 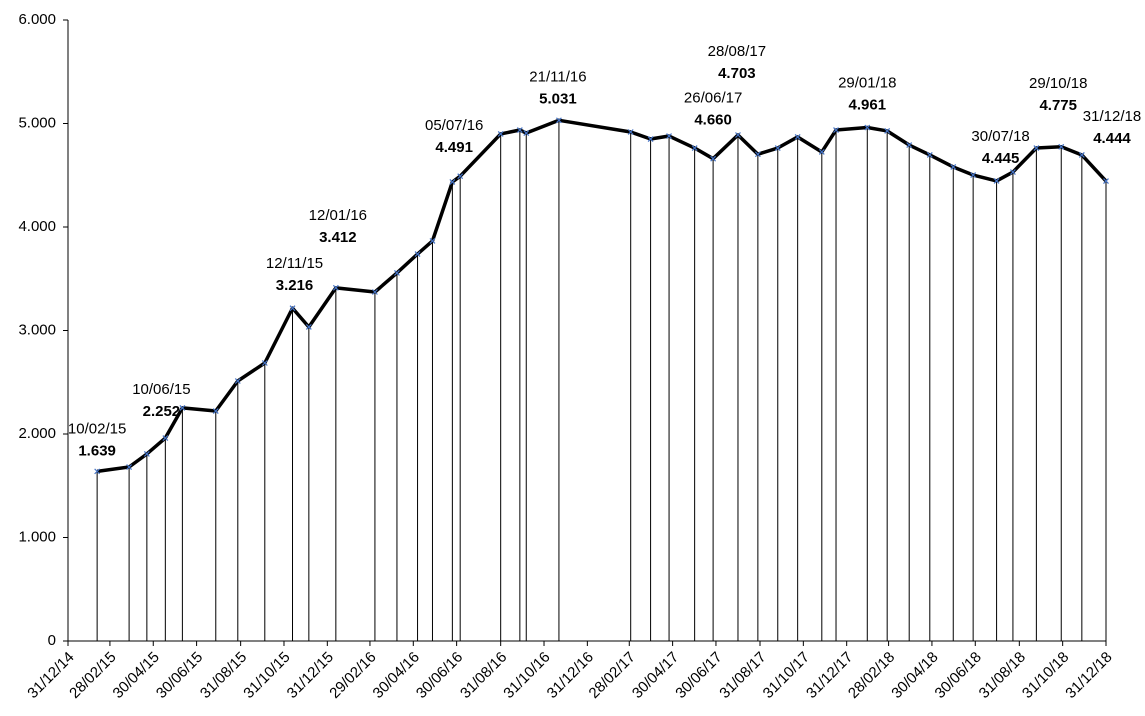 I want to click on data-label: 4.703, so click(x=737, y=73).